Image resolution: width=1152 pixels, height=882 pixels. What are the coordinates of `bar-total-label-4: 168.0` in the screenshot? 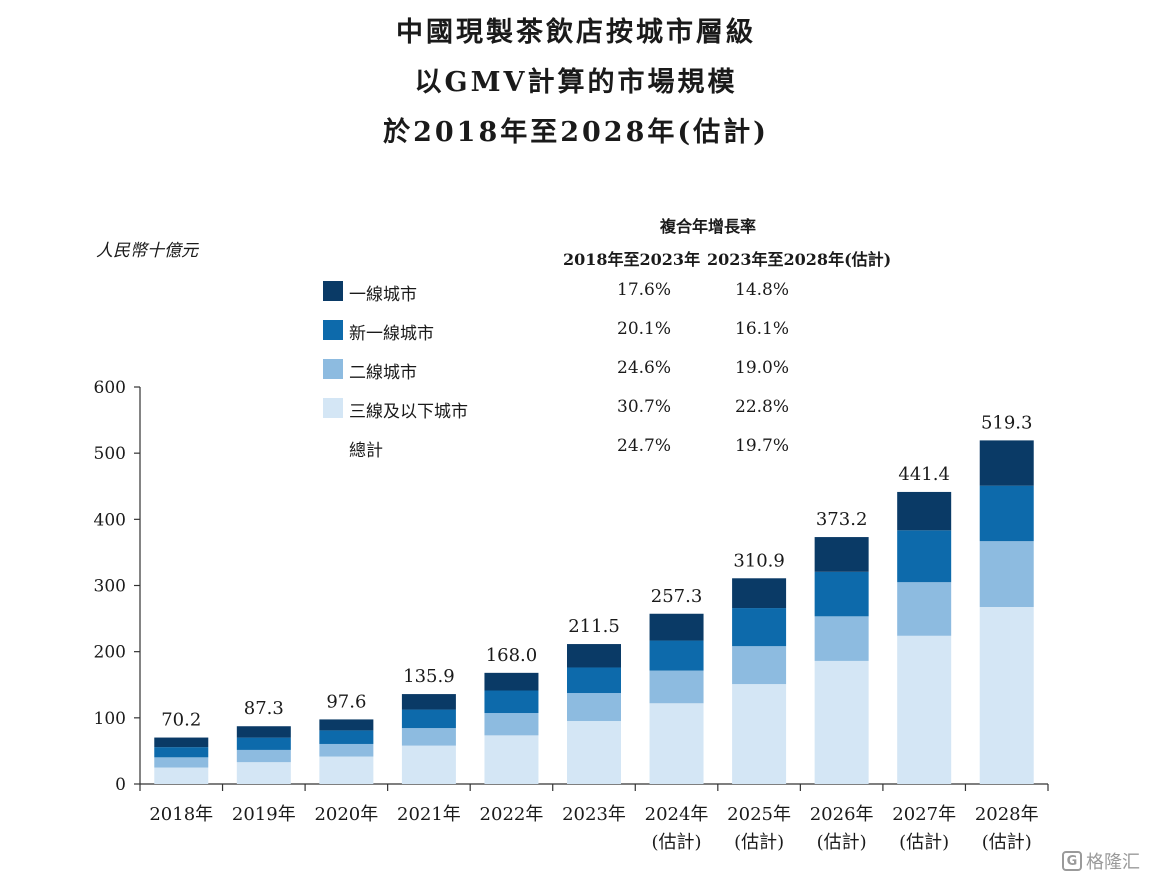 It's located at (512, 655).